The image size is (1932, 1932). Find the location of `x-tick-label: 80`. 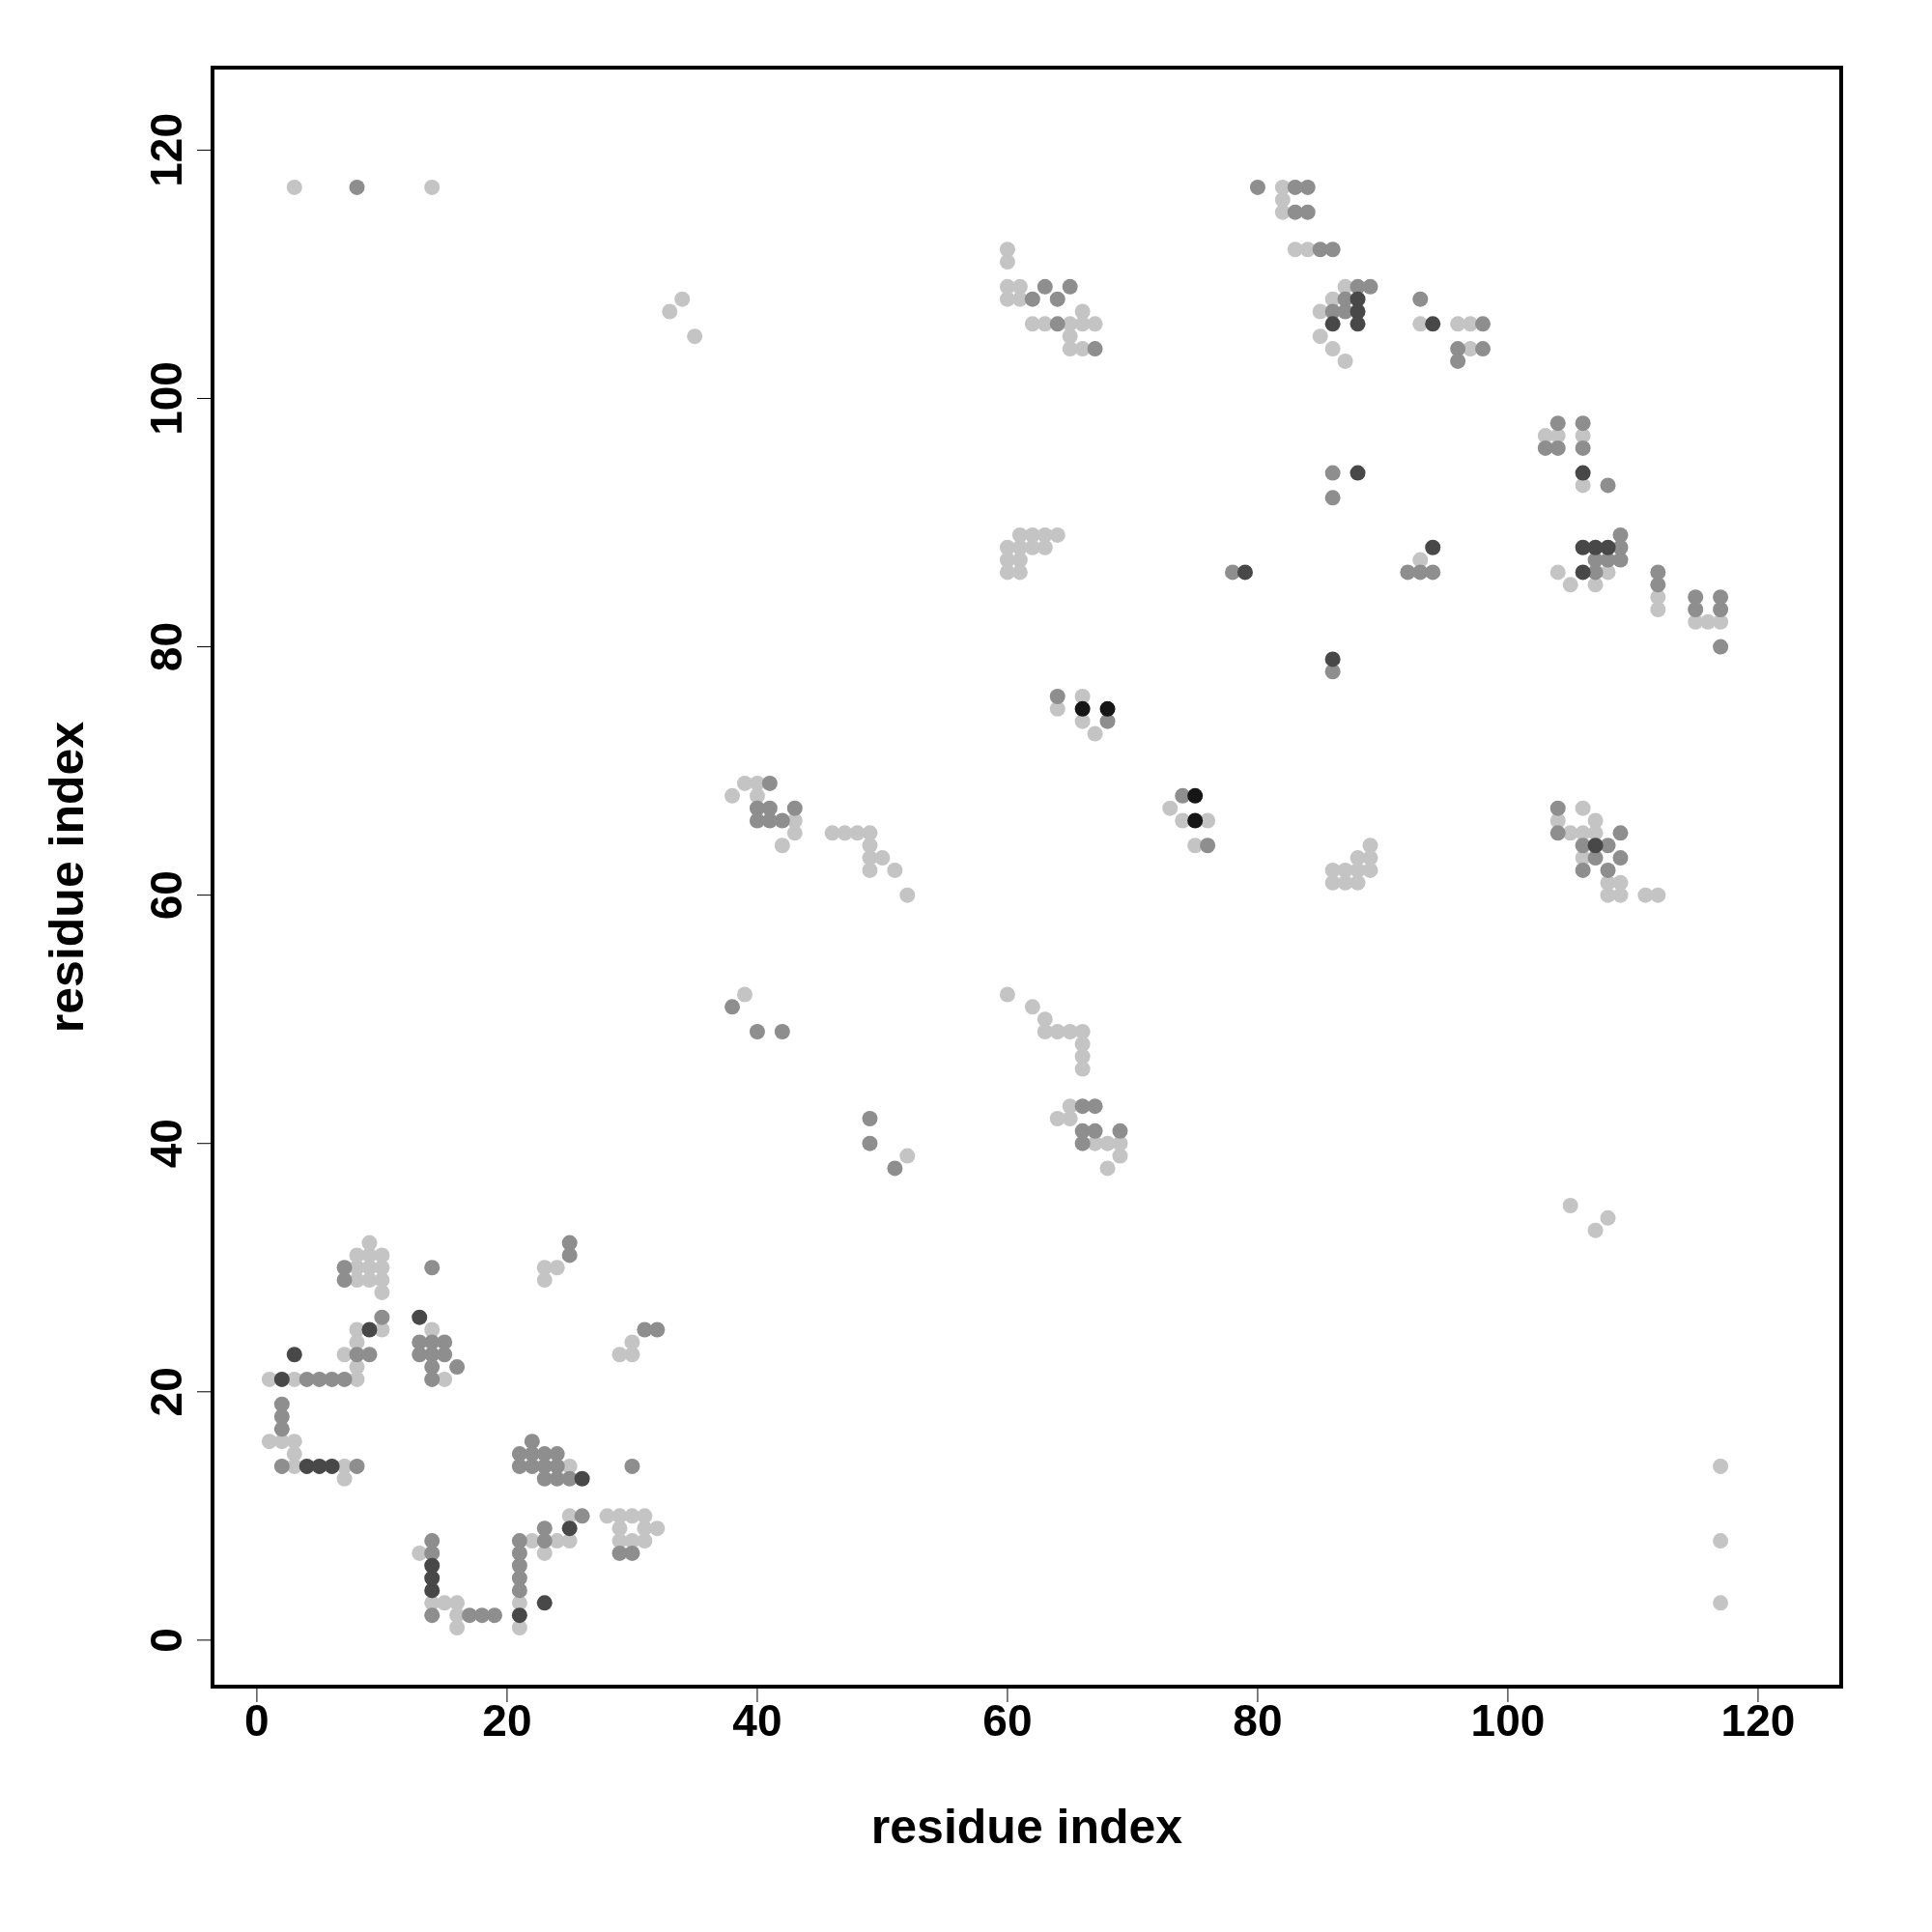

x-tick-label: 80 is located at coordinates (1258, 1720).